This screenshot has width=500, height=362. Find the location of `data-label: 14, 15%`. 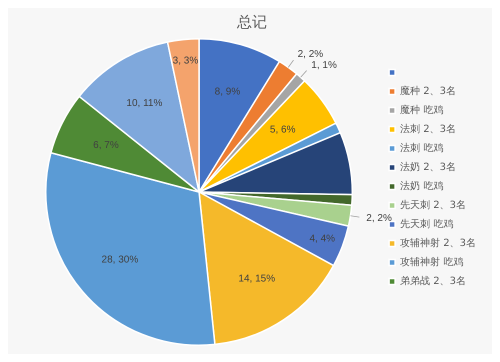

data-label: 14, 15% is located at coordinates (257, 279).